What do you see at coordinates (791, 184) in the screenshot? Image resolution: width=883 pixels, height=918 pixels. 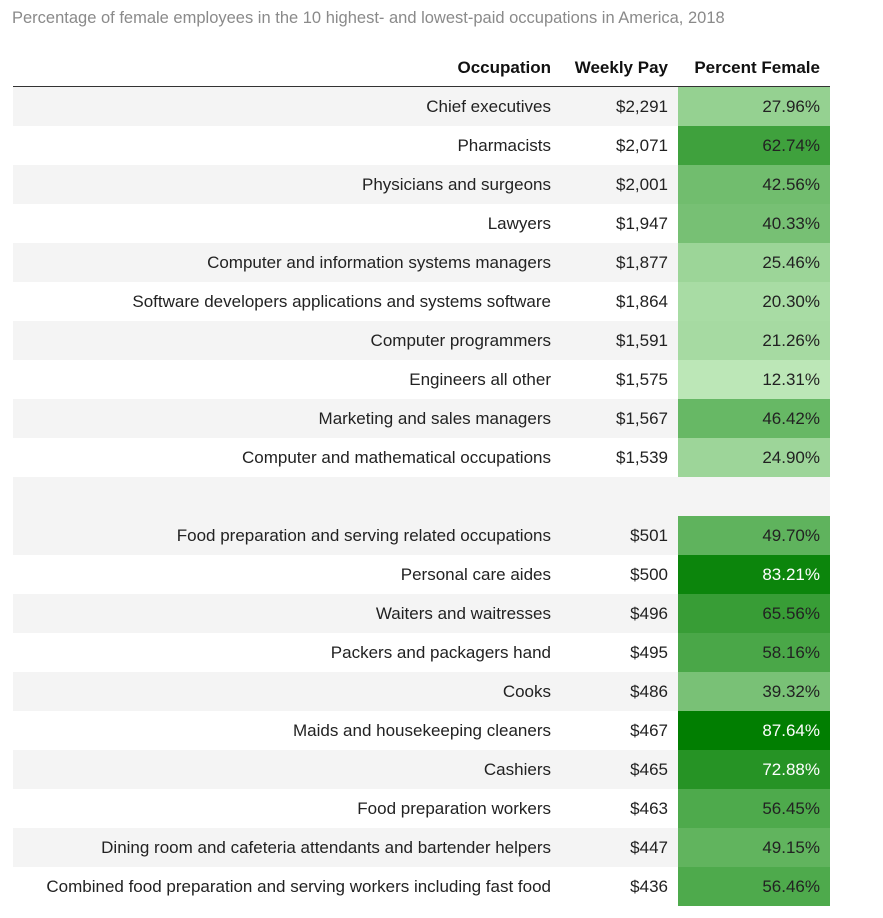 I see `percent-female-value: 42.56%` at bounding box center [791, 184].